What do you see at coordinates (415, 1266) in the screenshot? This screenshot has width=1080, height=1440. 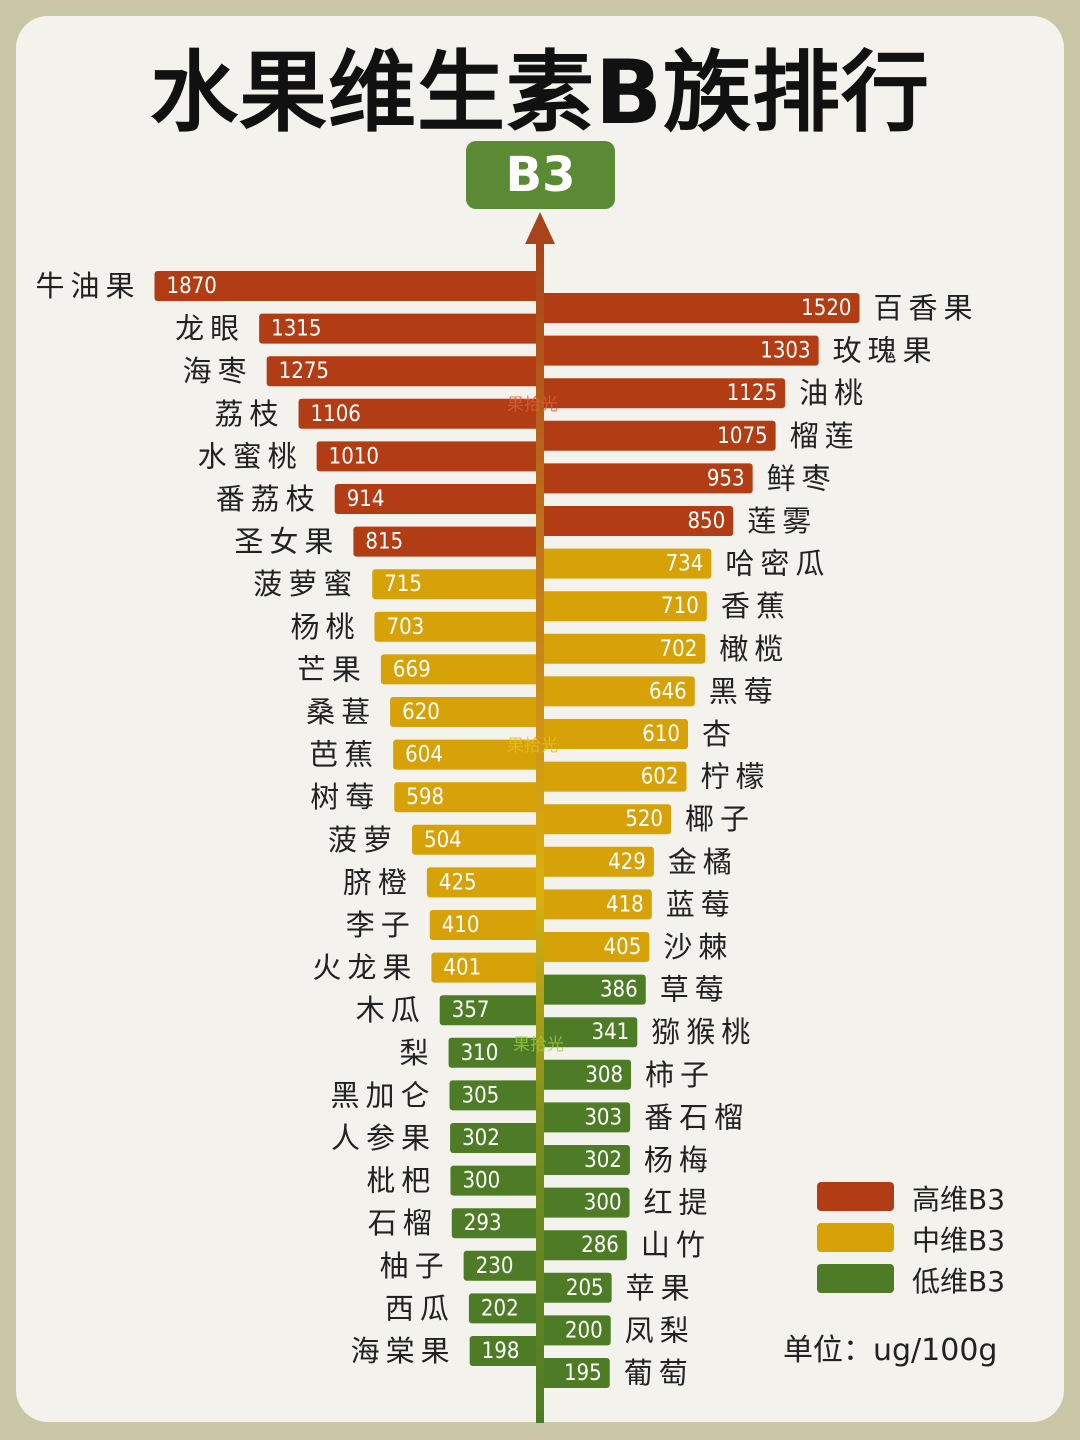 I see `left-fruit-label-24: 柚子` at bounding box center [415, 1266].